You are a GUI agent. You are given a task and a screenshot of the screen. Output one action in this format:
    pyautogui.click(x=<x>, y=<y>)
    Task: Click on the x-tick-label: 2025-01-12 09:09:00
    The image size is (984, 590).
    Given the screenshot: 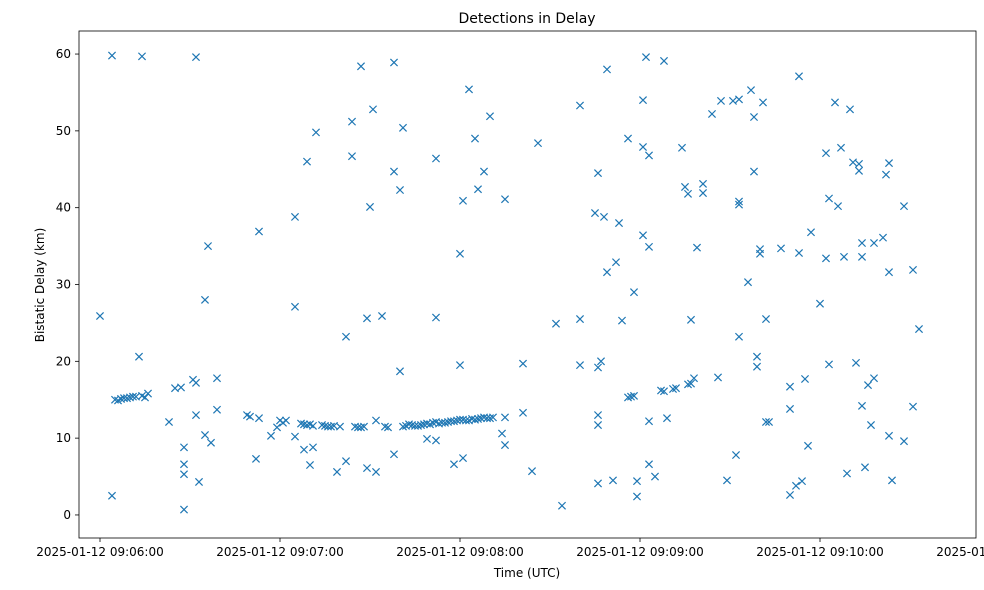 What is the action you would take?
    pyautogui.click(x=639, y=552)
    